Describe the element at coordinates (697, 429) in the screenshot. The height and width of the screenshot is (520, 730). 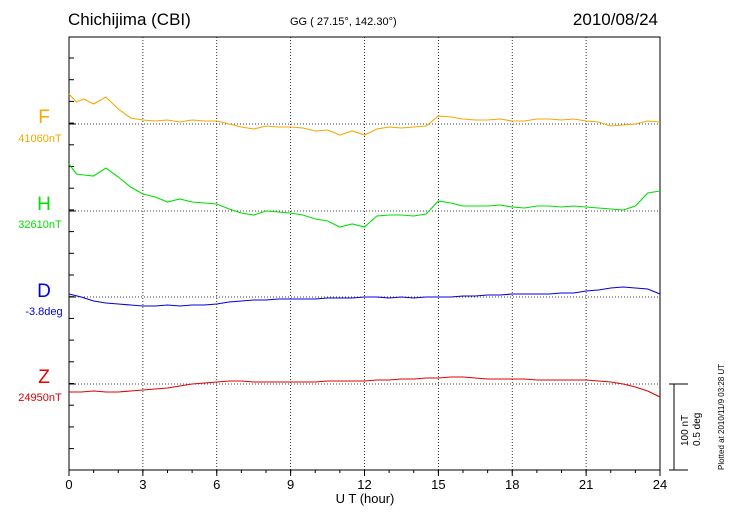
I see `scale-label-deg: 0.5 deg` at that location.